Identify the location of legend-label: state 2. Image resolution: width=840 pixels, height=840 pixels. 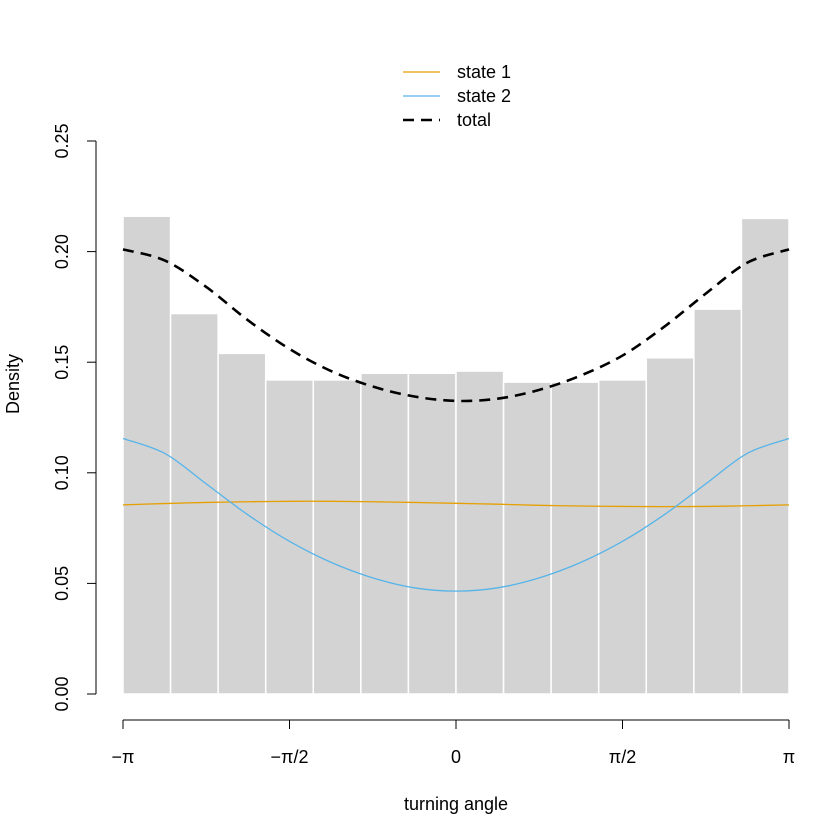
(484, 96).